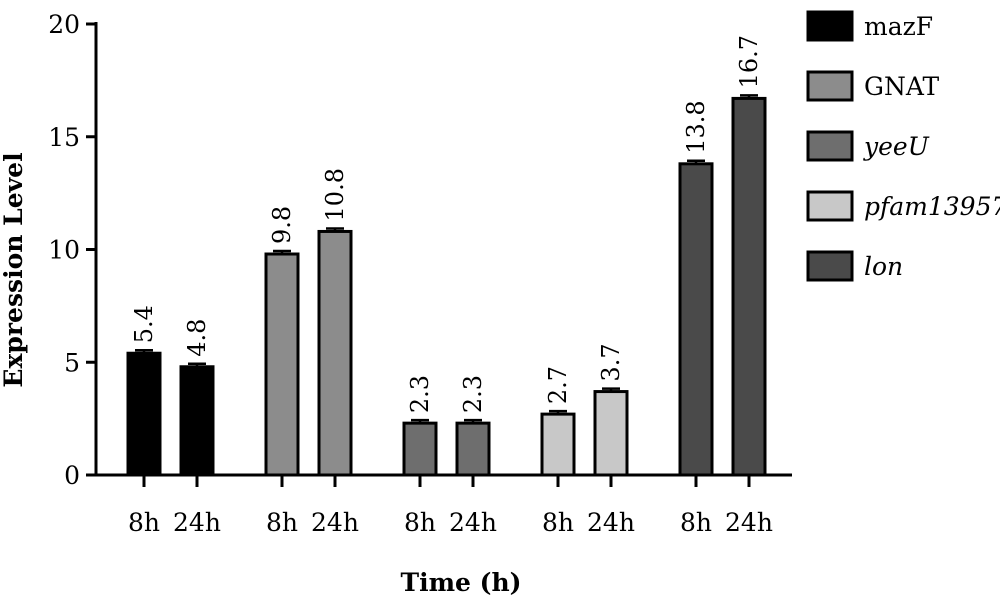 The height and width of the screenshot is (601, 1000). Describe the element at coordinates (335, 194) in the screenshot. I see `data-label: 10.8` at that location.